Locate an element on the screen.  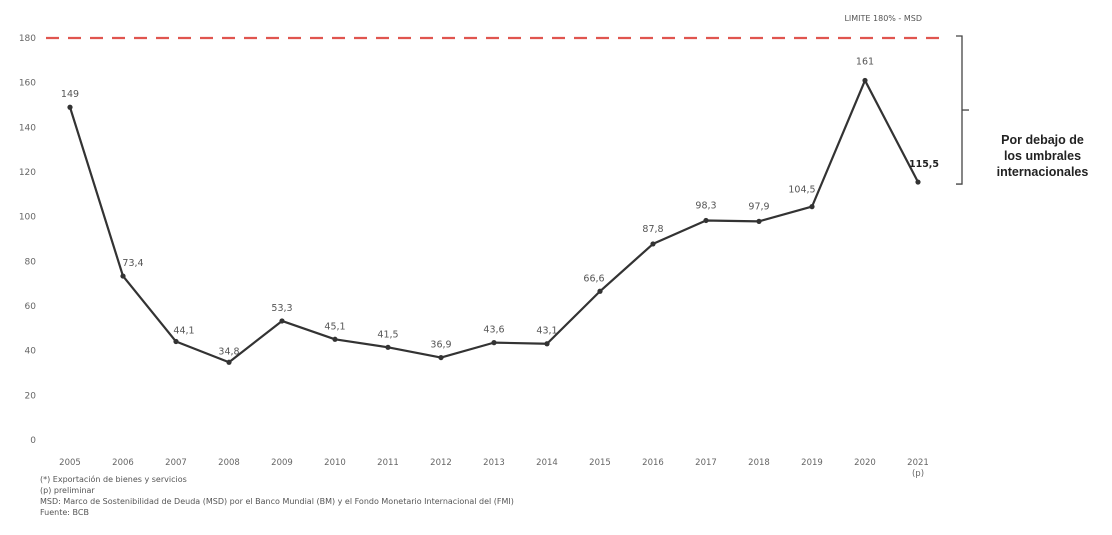
data-label: 43,6 is located at coordinates (493, 330).